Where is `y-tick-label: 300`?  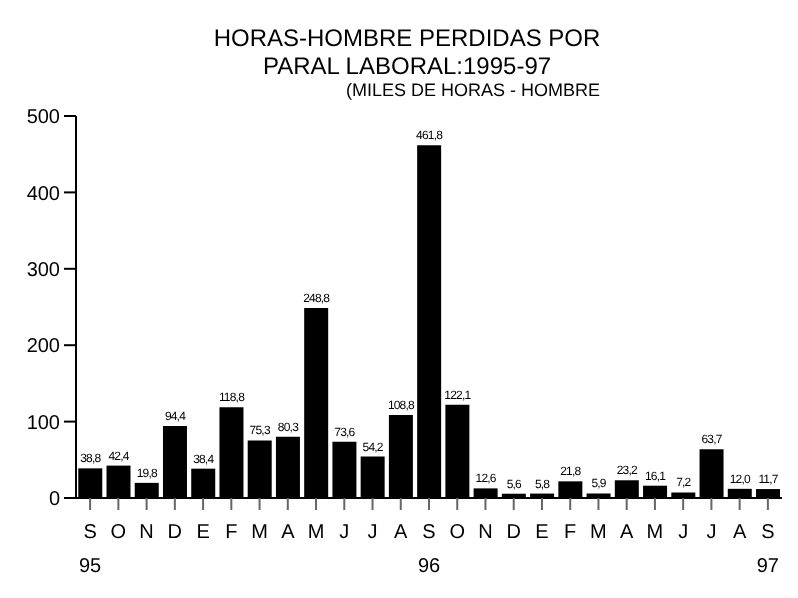 y-tick-label: 300 is located at coordinates (43, 270).